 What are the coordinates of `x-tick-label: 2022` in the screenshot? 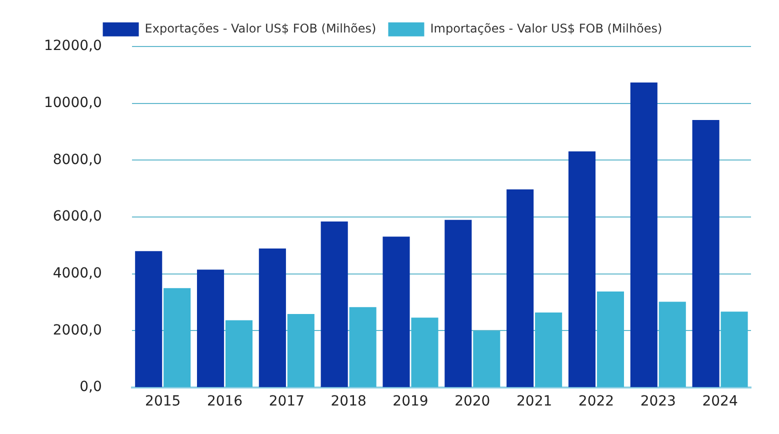 It's located at (596, 402).